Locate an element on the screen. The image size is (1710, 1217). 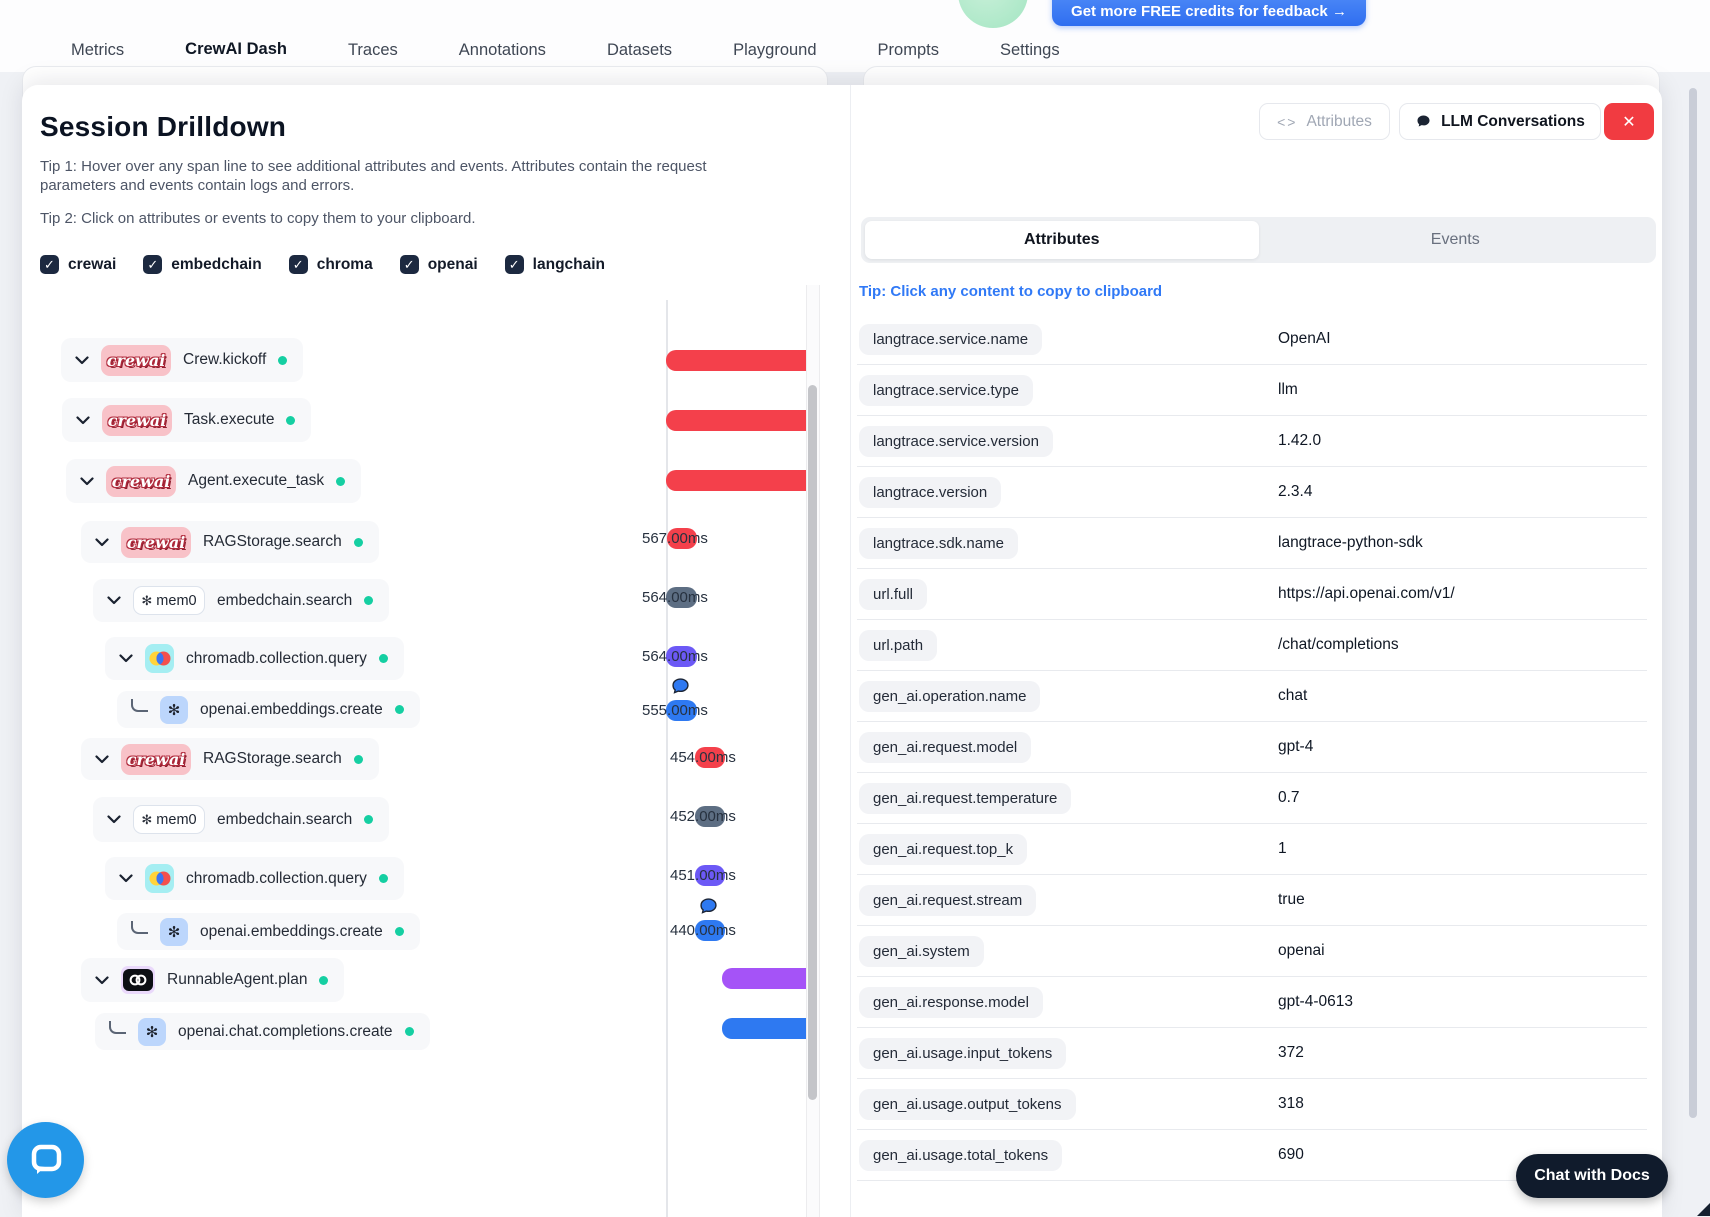
attribute-key: url.full is located at coordinates (893, 594).